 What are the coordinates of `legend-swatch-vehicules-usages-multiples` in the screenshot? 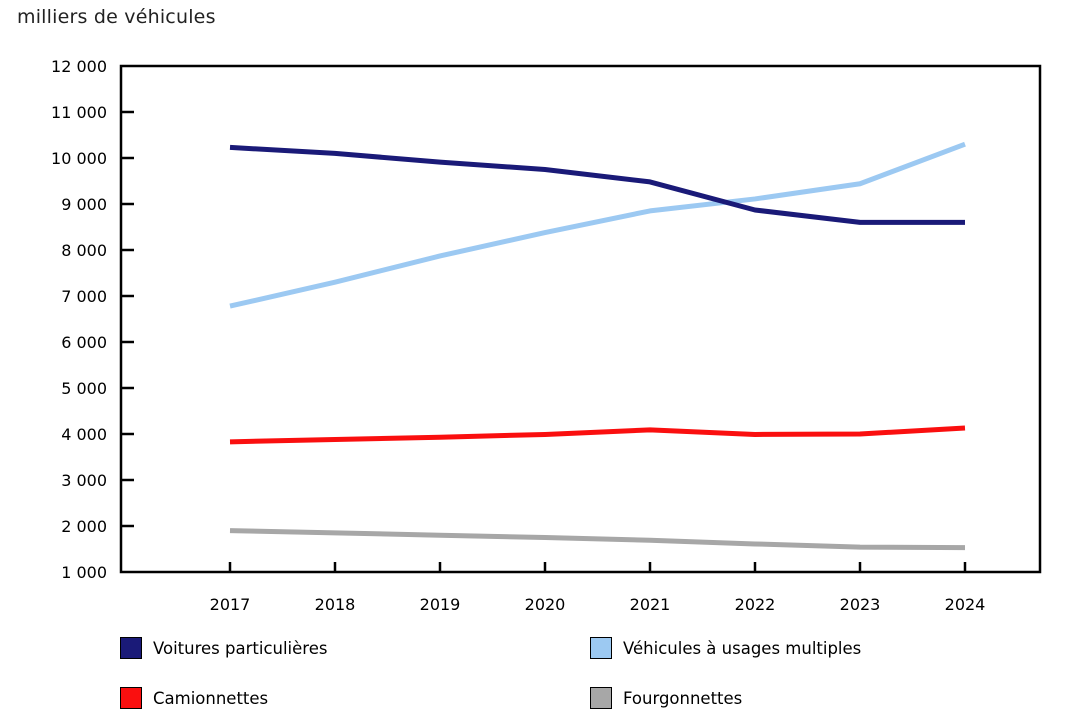 It's located at (601, 648).